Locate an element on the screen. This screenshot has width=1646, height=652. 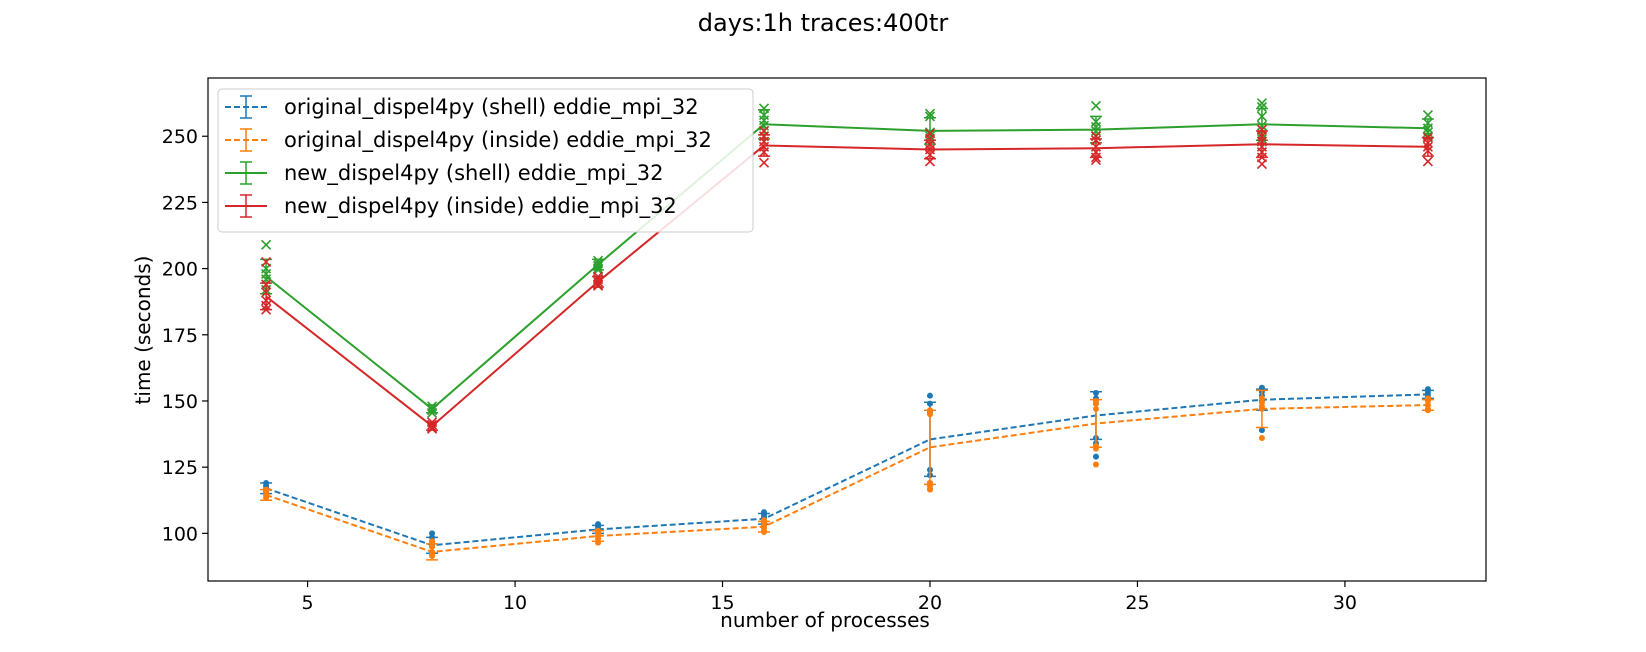
legend-label: original_dispel4py (inside) eddie_mpi_32 is located at coordinates (498, 140).